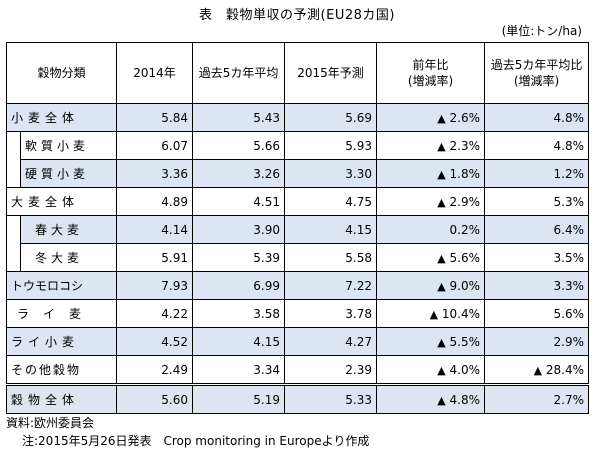 This screenshot has width=594, height=458. What do you see at coordinates (465, 229) in the screenshot?
I see `yoy-value: 0.2%` at bounding box center [465, 229].